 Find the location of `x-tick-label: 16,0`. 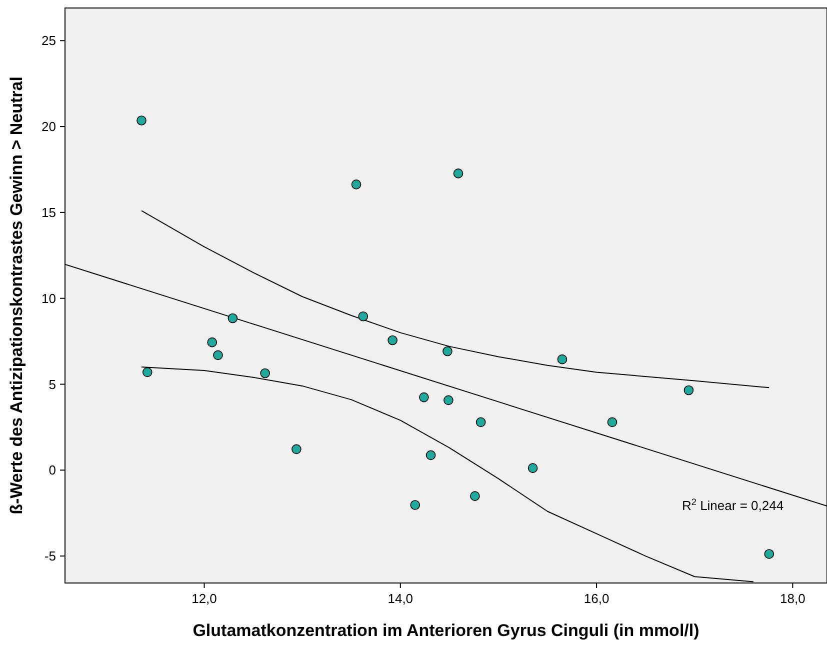

x-tick-label: 16,0 is located at coordinates (597, 598).